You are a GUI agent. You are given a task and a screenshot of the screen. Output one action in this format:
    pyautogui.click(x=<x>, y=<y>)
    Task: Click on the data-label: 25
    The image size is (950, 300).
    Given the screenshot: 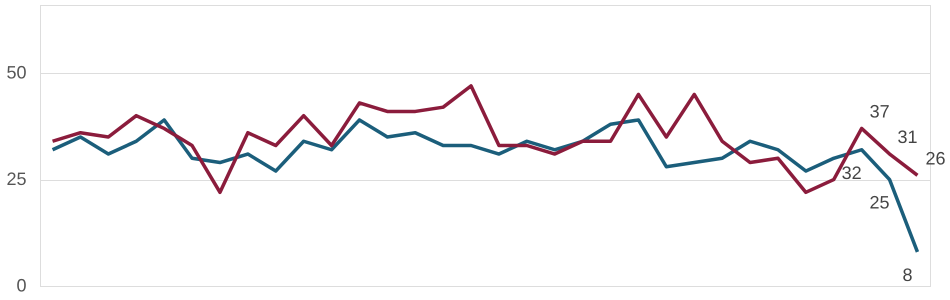 What is the action you would take?
    pyautogui.click(x=880, y=202)
    